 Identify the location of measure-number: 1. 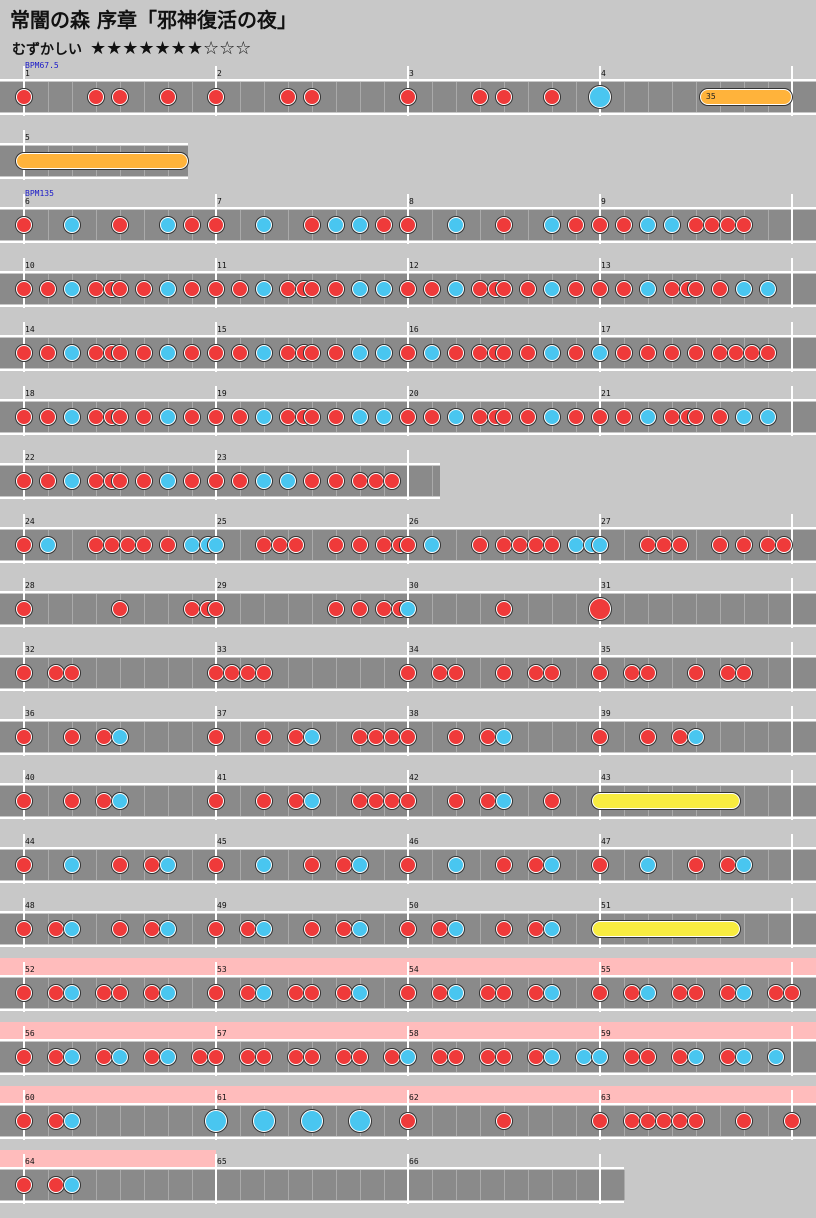
(27, 73).